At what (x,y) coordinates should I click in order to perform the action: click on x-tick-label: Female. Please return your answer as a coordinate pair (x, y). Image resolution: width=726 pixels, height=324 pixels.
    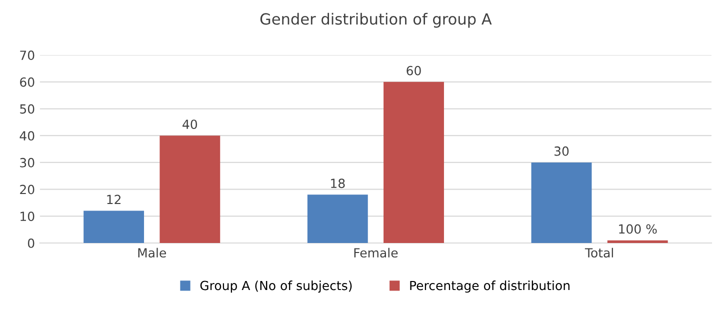
    Looking at the image, I should click on (376, 253).